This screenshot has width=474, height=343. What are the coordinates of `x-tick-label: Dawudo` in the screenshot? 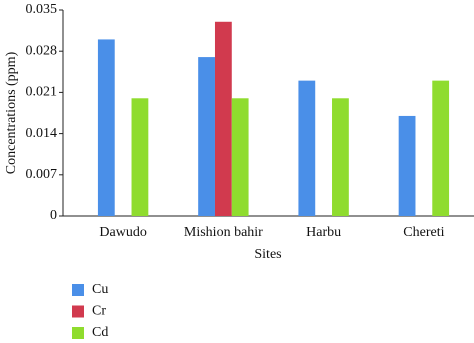 It's located at (122, 232).